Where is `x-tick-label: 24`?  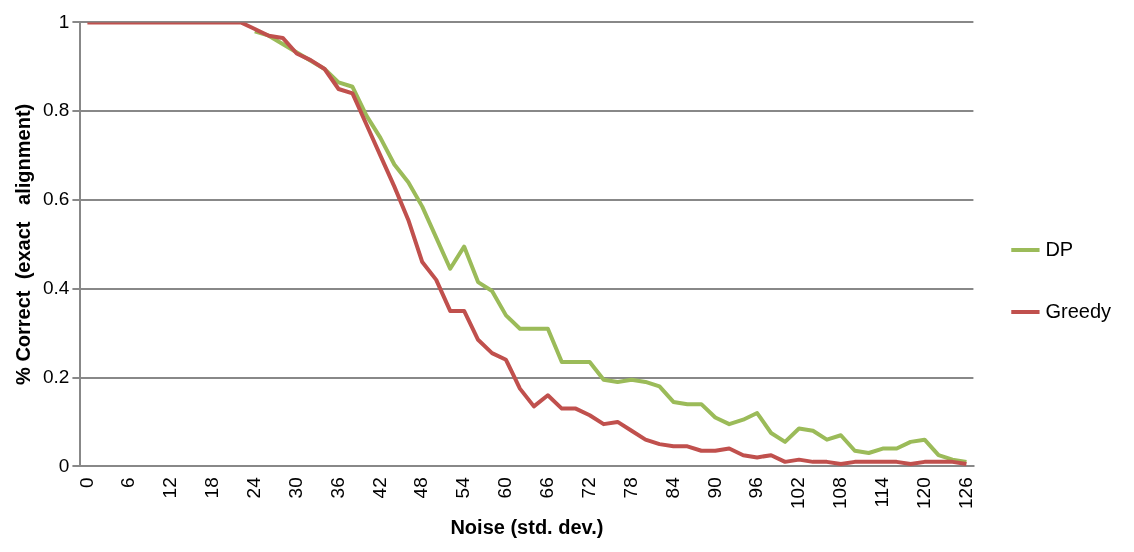
x-tick-label: 24 is located at coordinates (254, 487).